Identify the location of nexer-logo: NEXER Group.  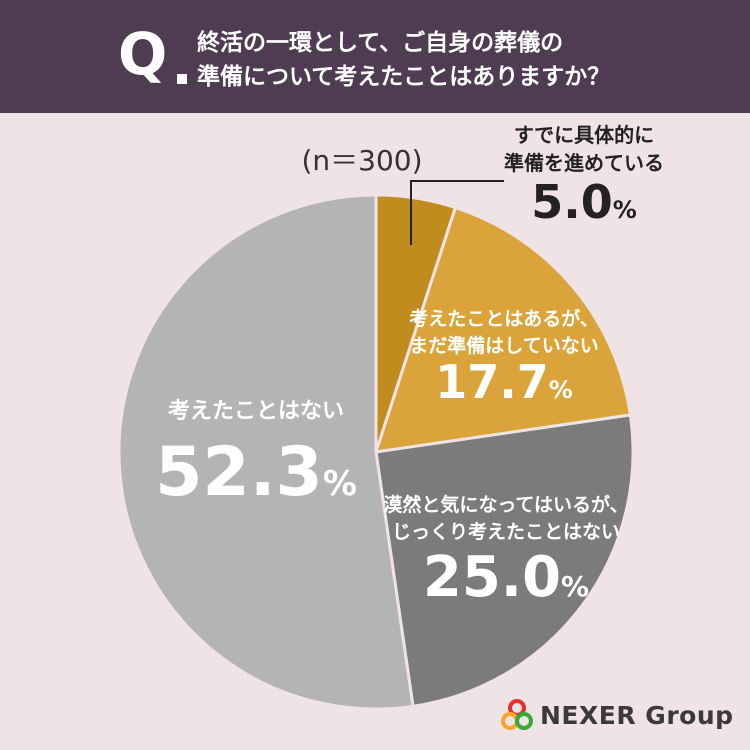
(617, 715).